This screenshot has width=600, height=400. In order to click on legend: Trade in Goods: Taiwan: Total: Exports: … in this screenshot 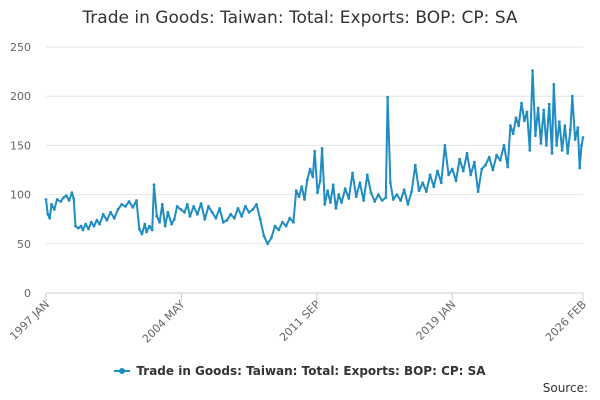, I will do `click(300, 371)`.